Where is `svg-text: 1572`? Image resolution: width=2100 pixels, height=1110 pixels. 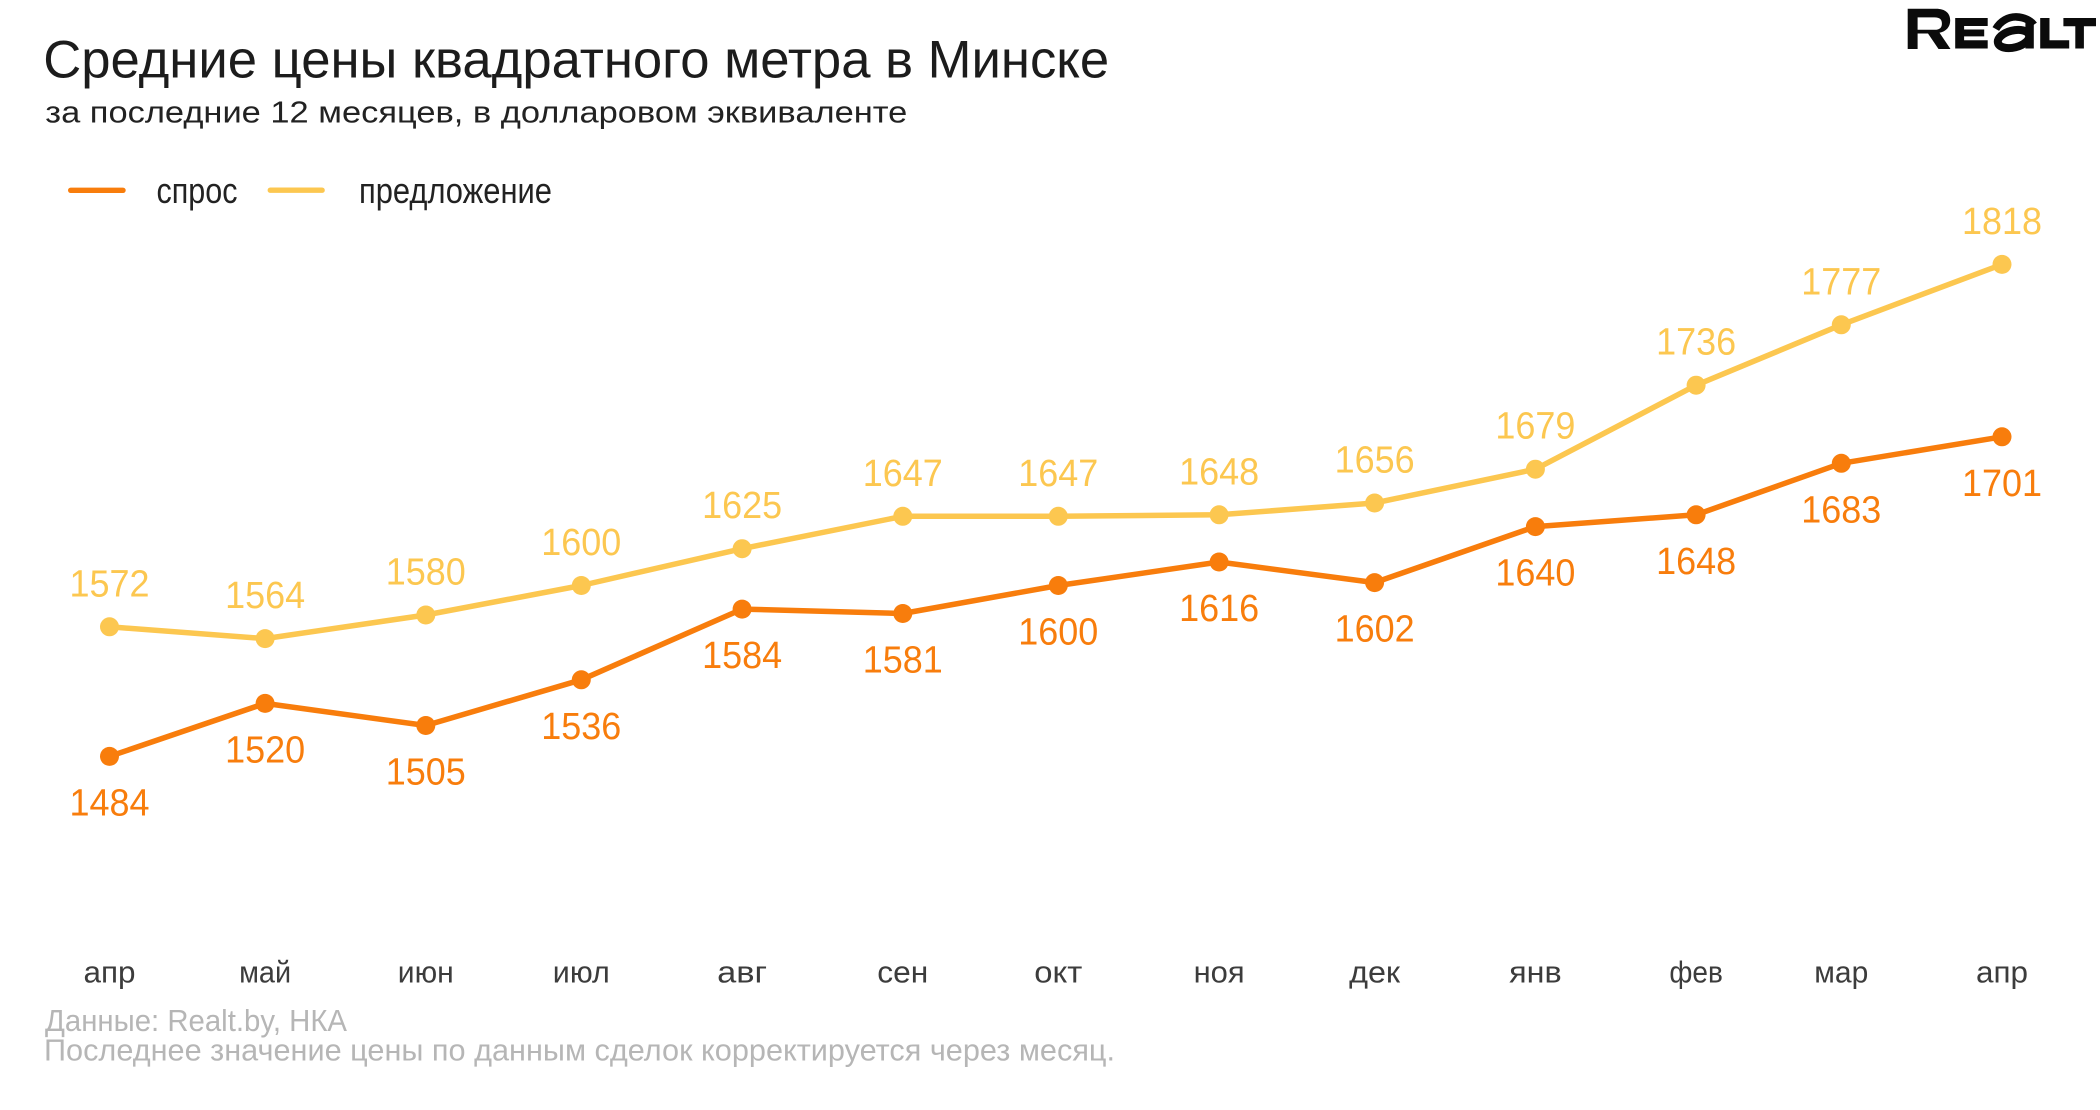
svg-text: 1572 is located at coordinates (110, 584).